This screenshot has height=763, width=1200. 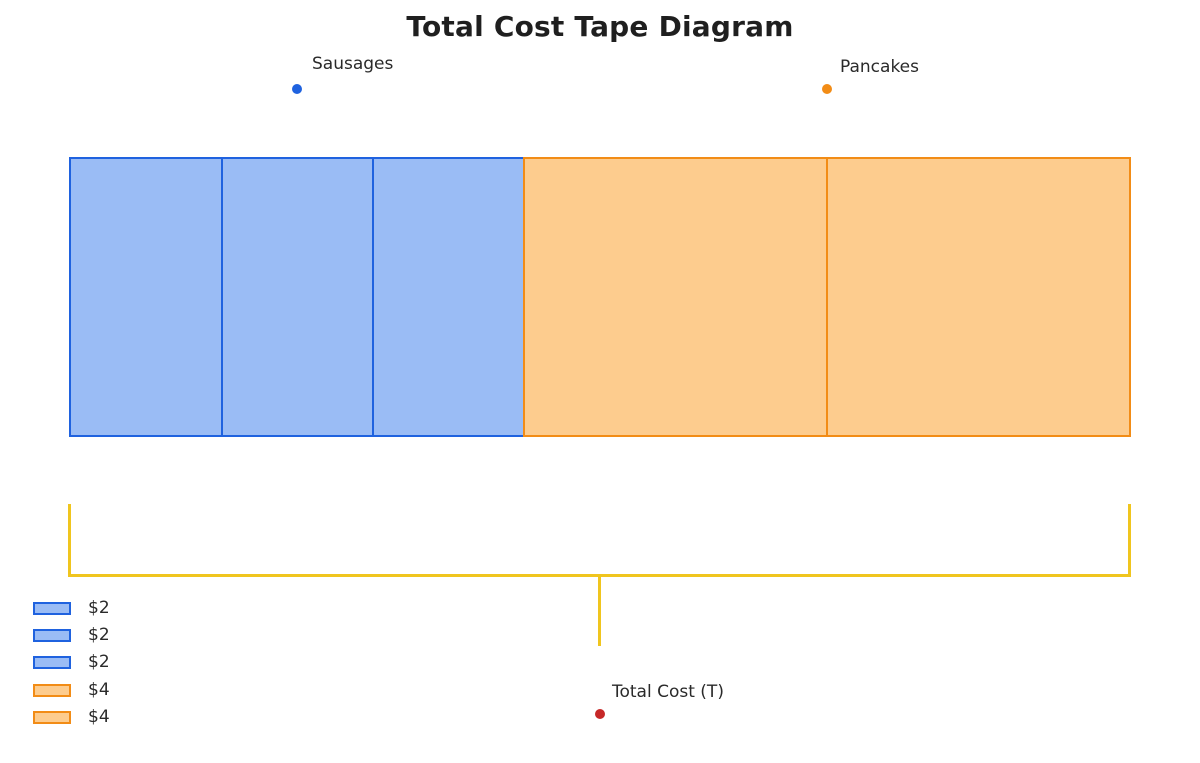 What do you see at coordinates (353, 64) in the screenshot?
I see `sausages-label: Sausages` at bounding box center [353, 64].